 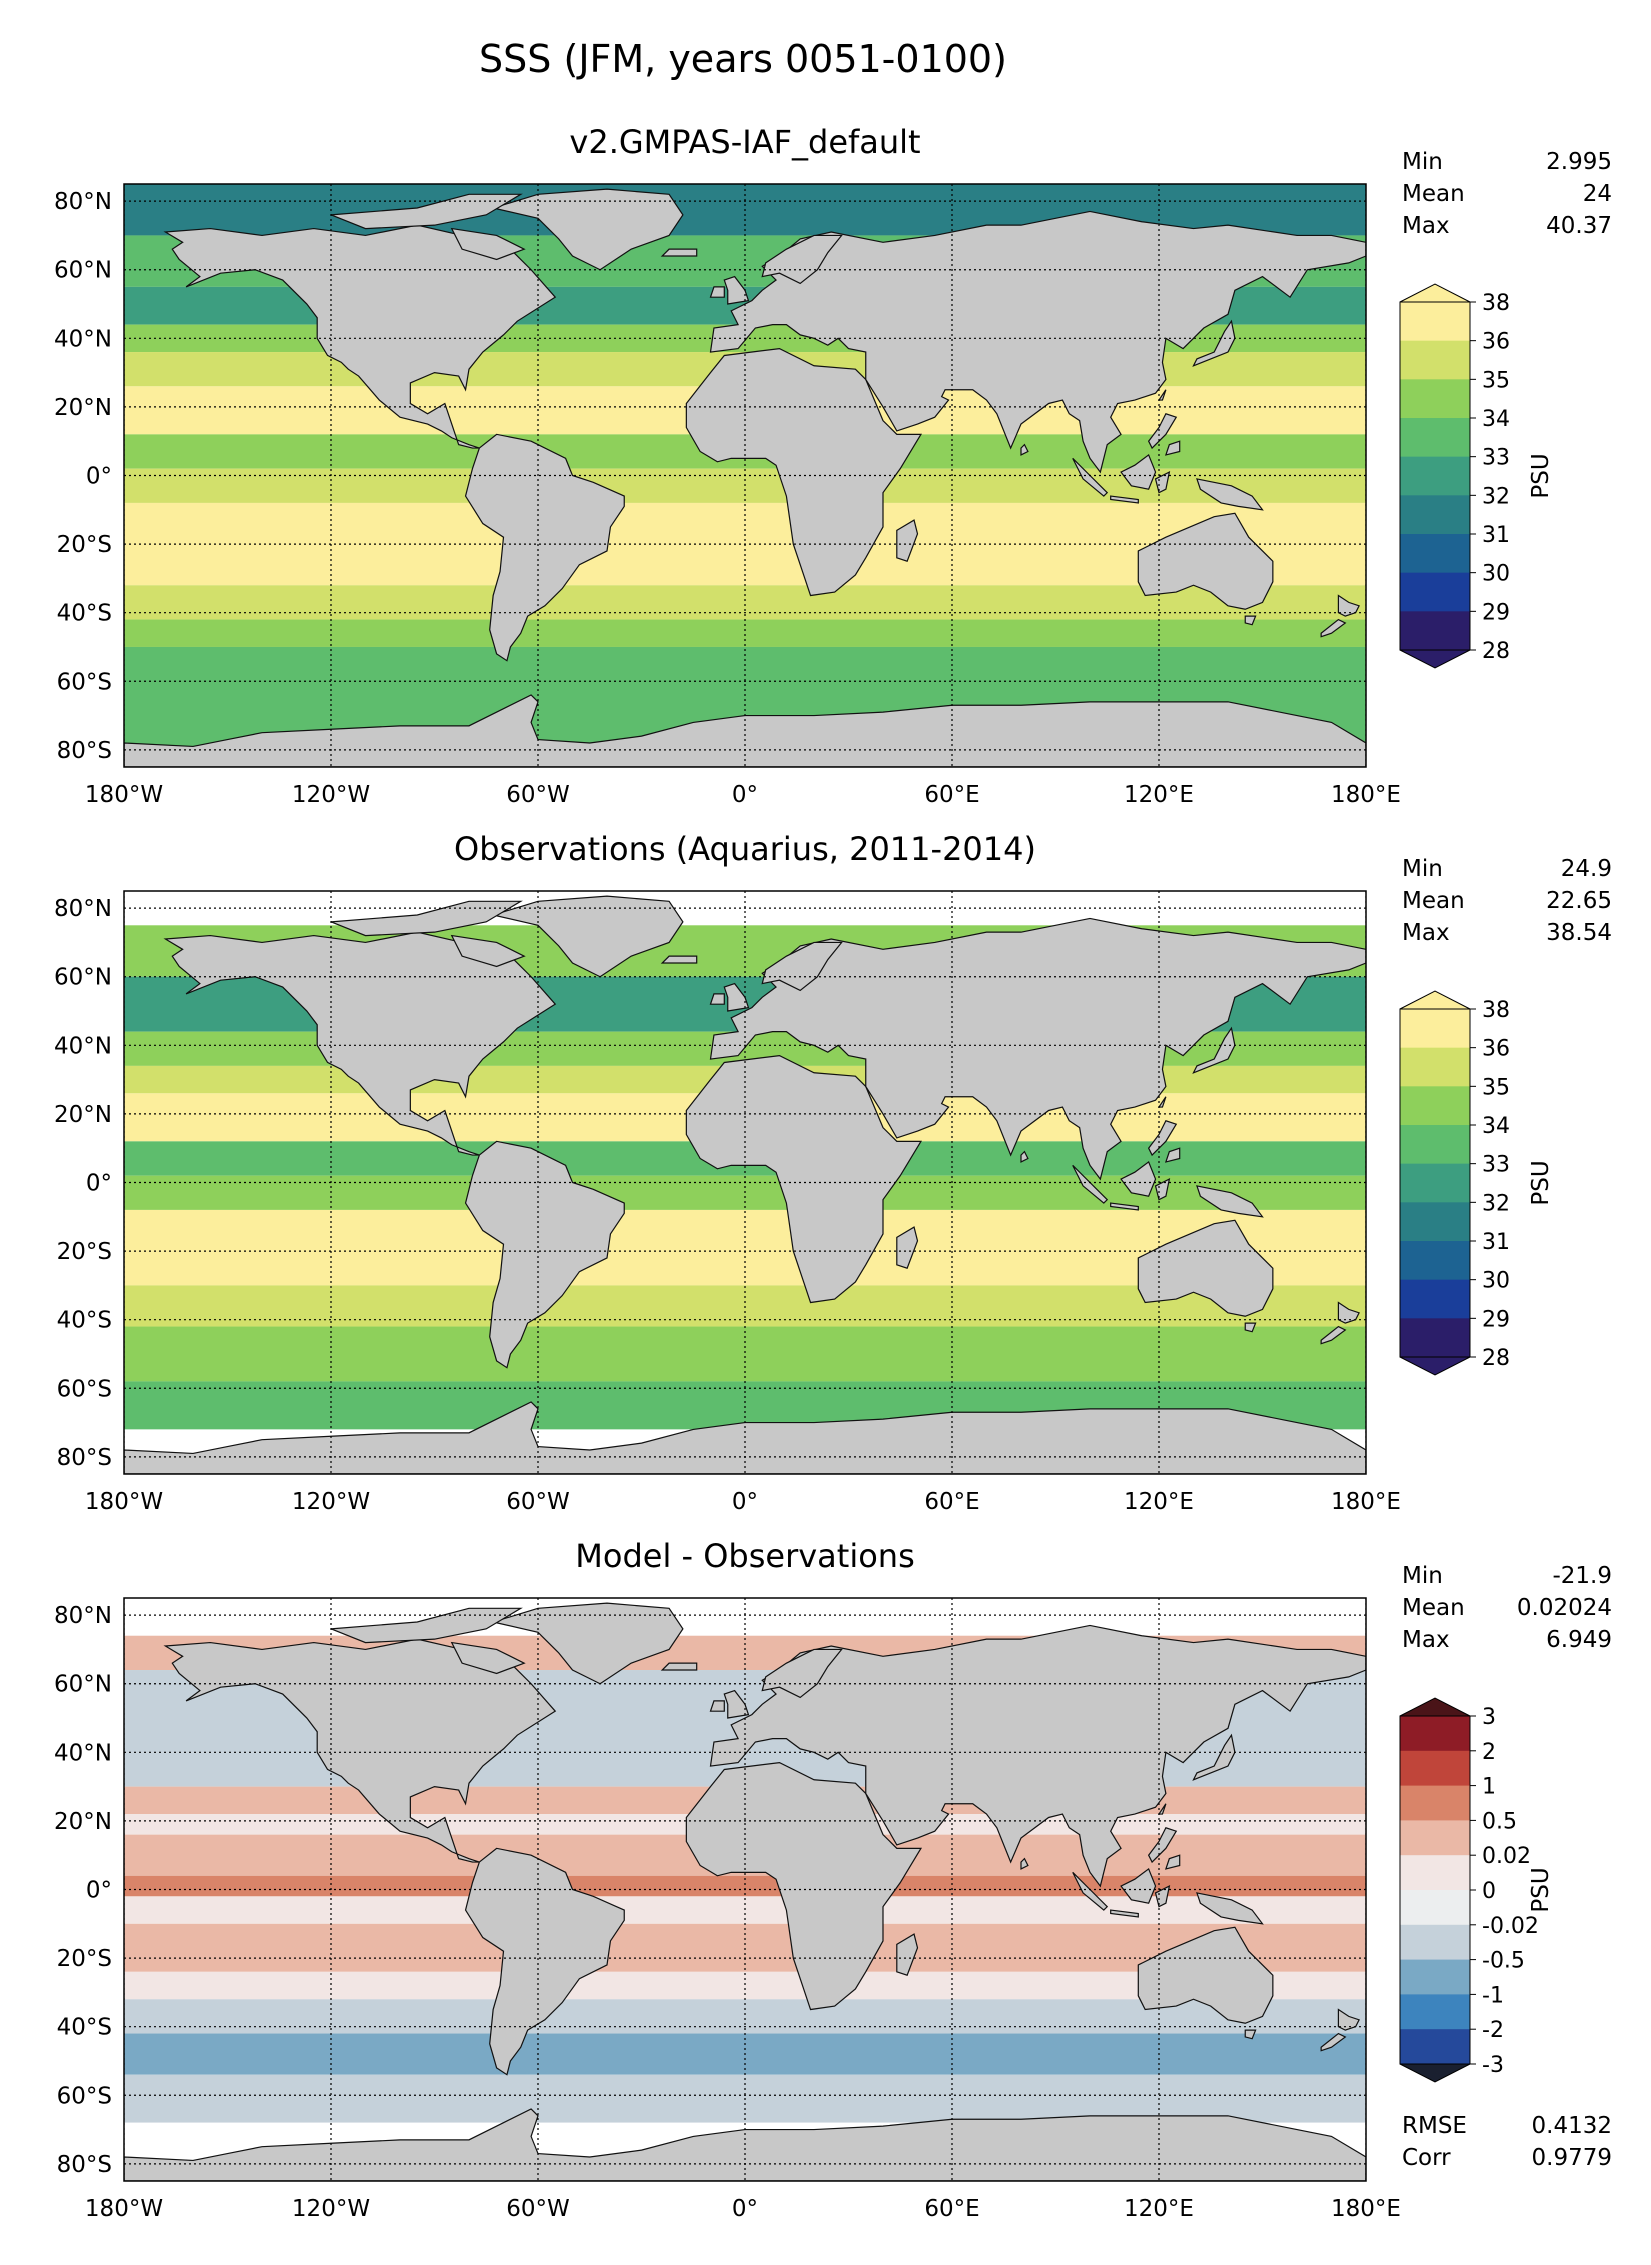 I want to click on colorbar-tick-label: -0.5, so click(x=1503, y=1961).